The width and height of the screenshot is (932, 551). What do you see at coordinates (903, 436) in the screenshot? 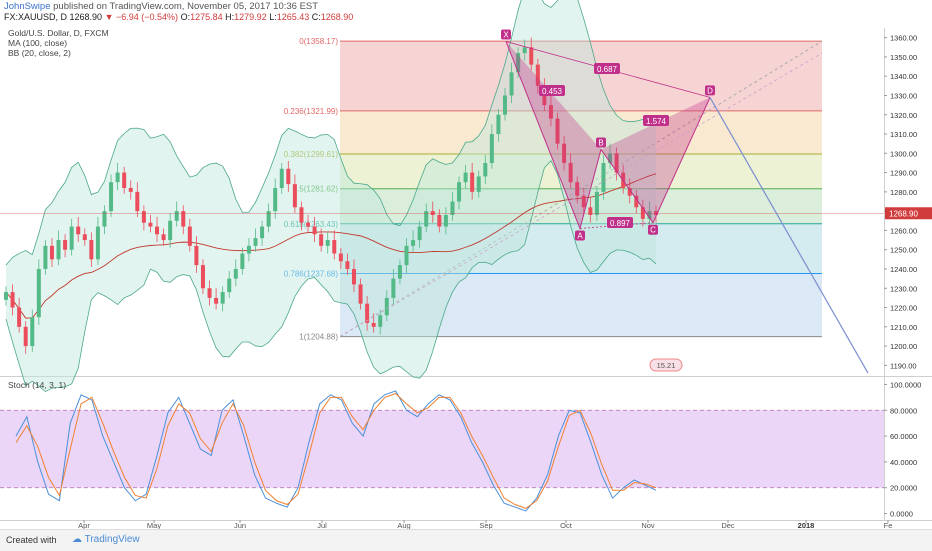
I see `stoch-tick-label: 60.0000` at bounding box center [903, 436].